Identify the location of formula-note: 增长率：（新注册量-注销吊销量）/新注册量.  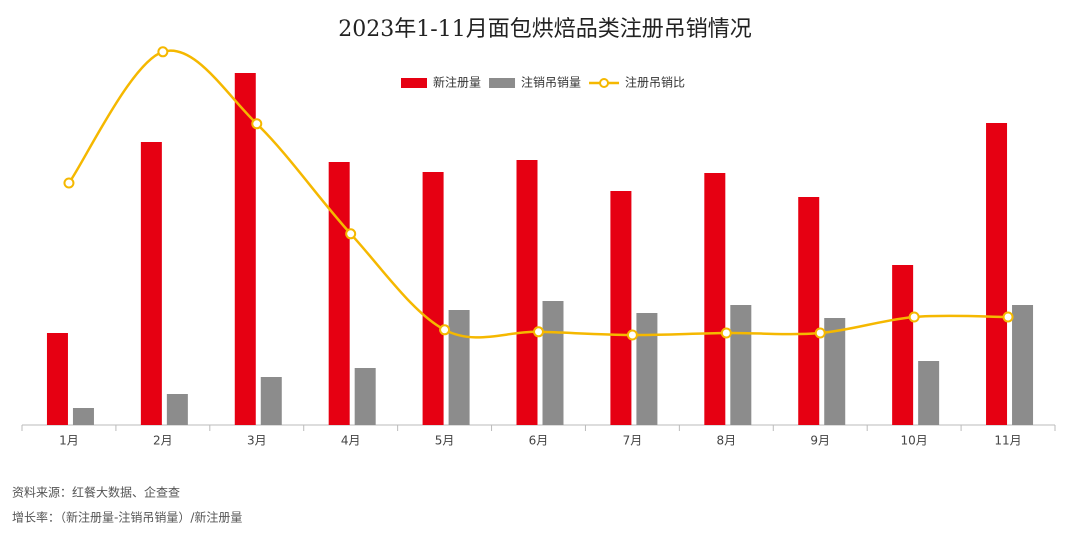
(127, 517).